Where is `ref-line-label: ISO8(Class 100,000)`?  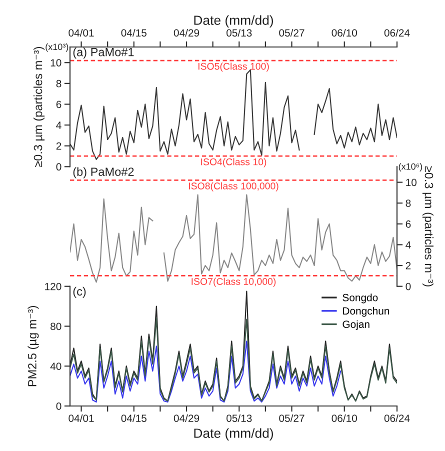
ref-line-label: ISO8(Class 100,000) is located at coordinates (233, 187).